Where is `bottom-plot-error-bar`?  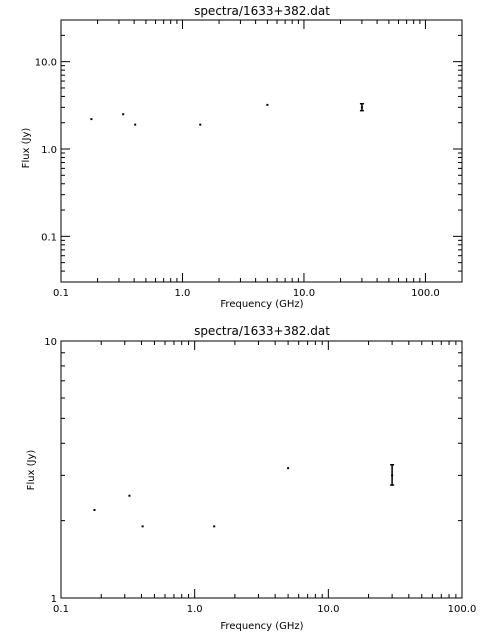
bottom-plot-error-bar is located at coordinates (392, 474).